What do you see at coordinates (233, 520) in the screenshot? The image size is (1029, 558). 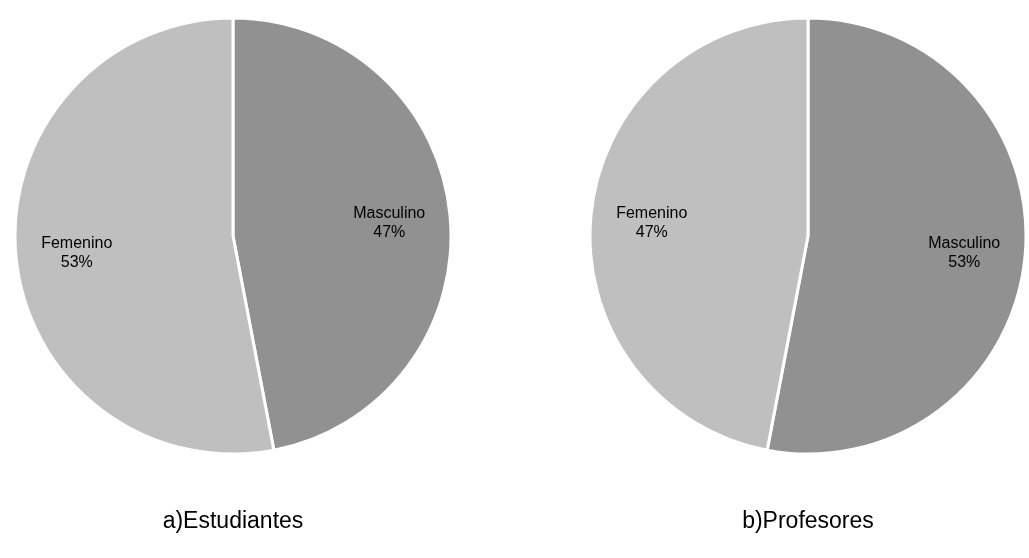 I see `text: a)Estudiantes` at bounding box center [233, 520].